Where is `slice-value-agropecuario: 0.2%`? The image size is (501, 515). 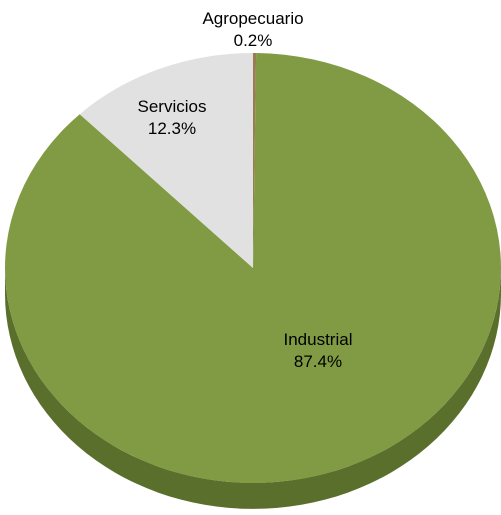
slice-value-agropecuario: 0.2% is located at coordinates (253, 40).